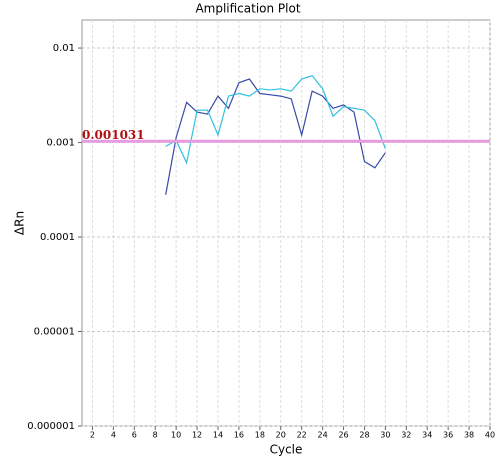  I want to click on chart-title: Amplification Plot, so click(247, 9).